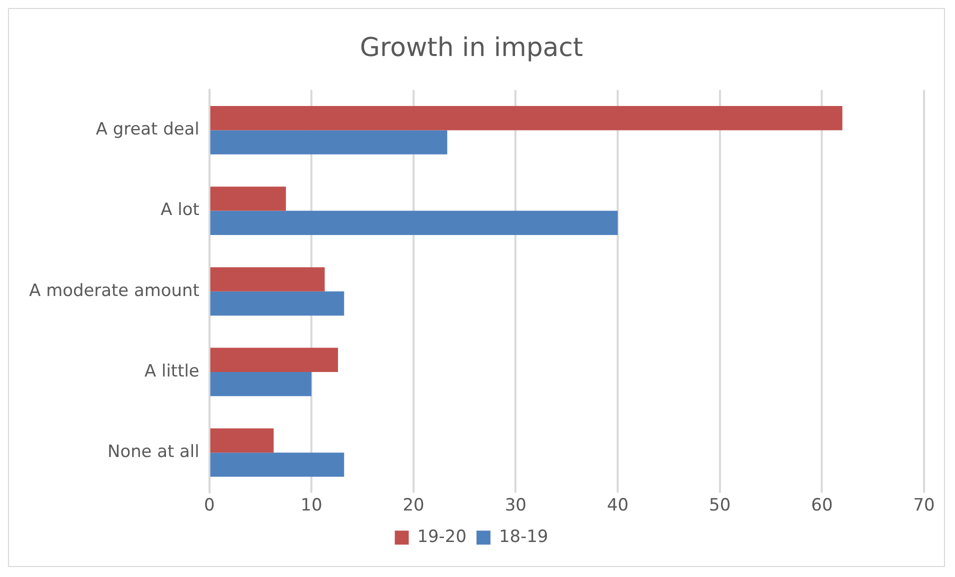  Describe the element at coordinates (148, 128) in the screenshot. I see `y-tick-label: A great deal` at that location.